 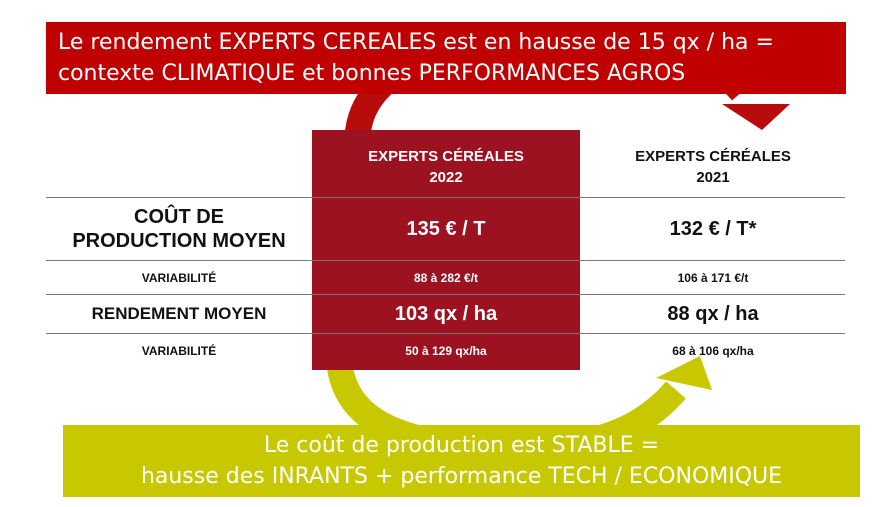 What do you see at coordinates (446, 156) in the screenshot?
I see `column-header-2022-line1: EXPERTS CÉRÉALES` at bounding box center [446, 156].